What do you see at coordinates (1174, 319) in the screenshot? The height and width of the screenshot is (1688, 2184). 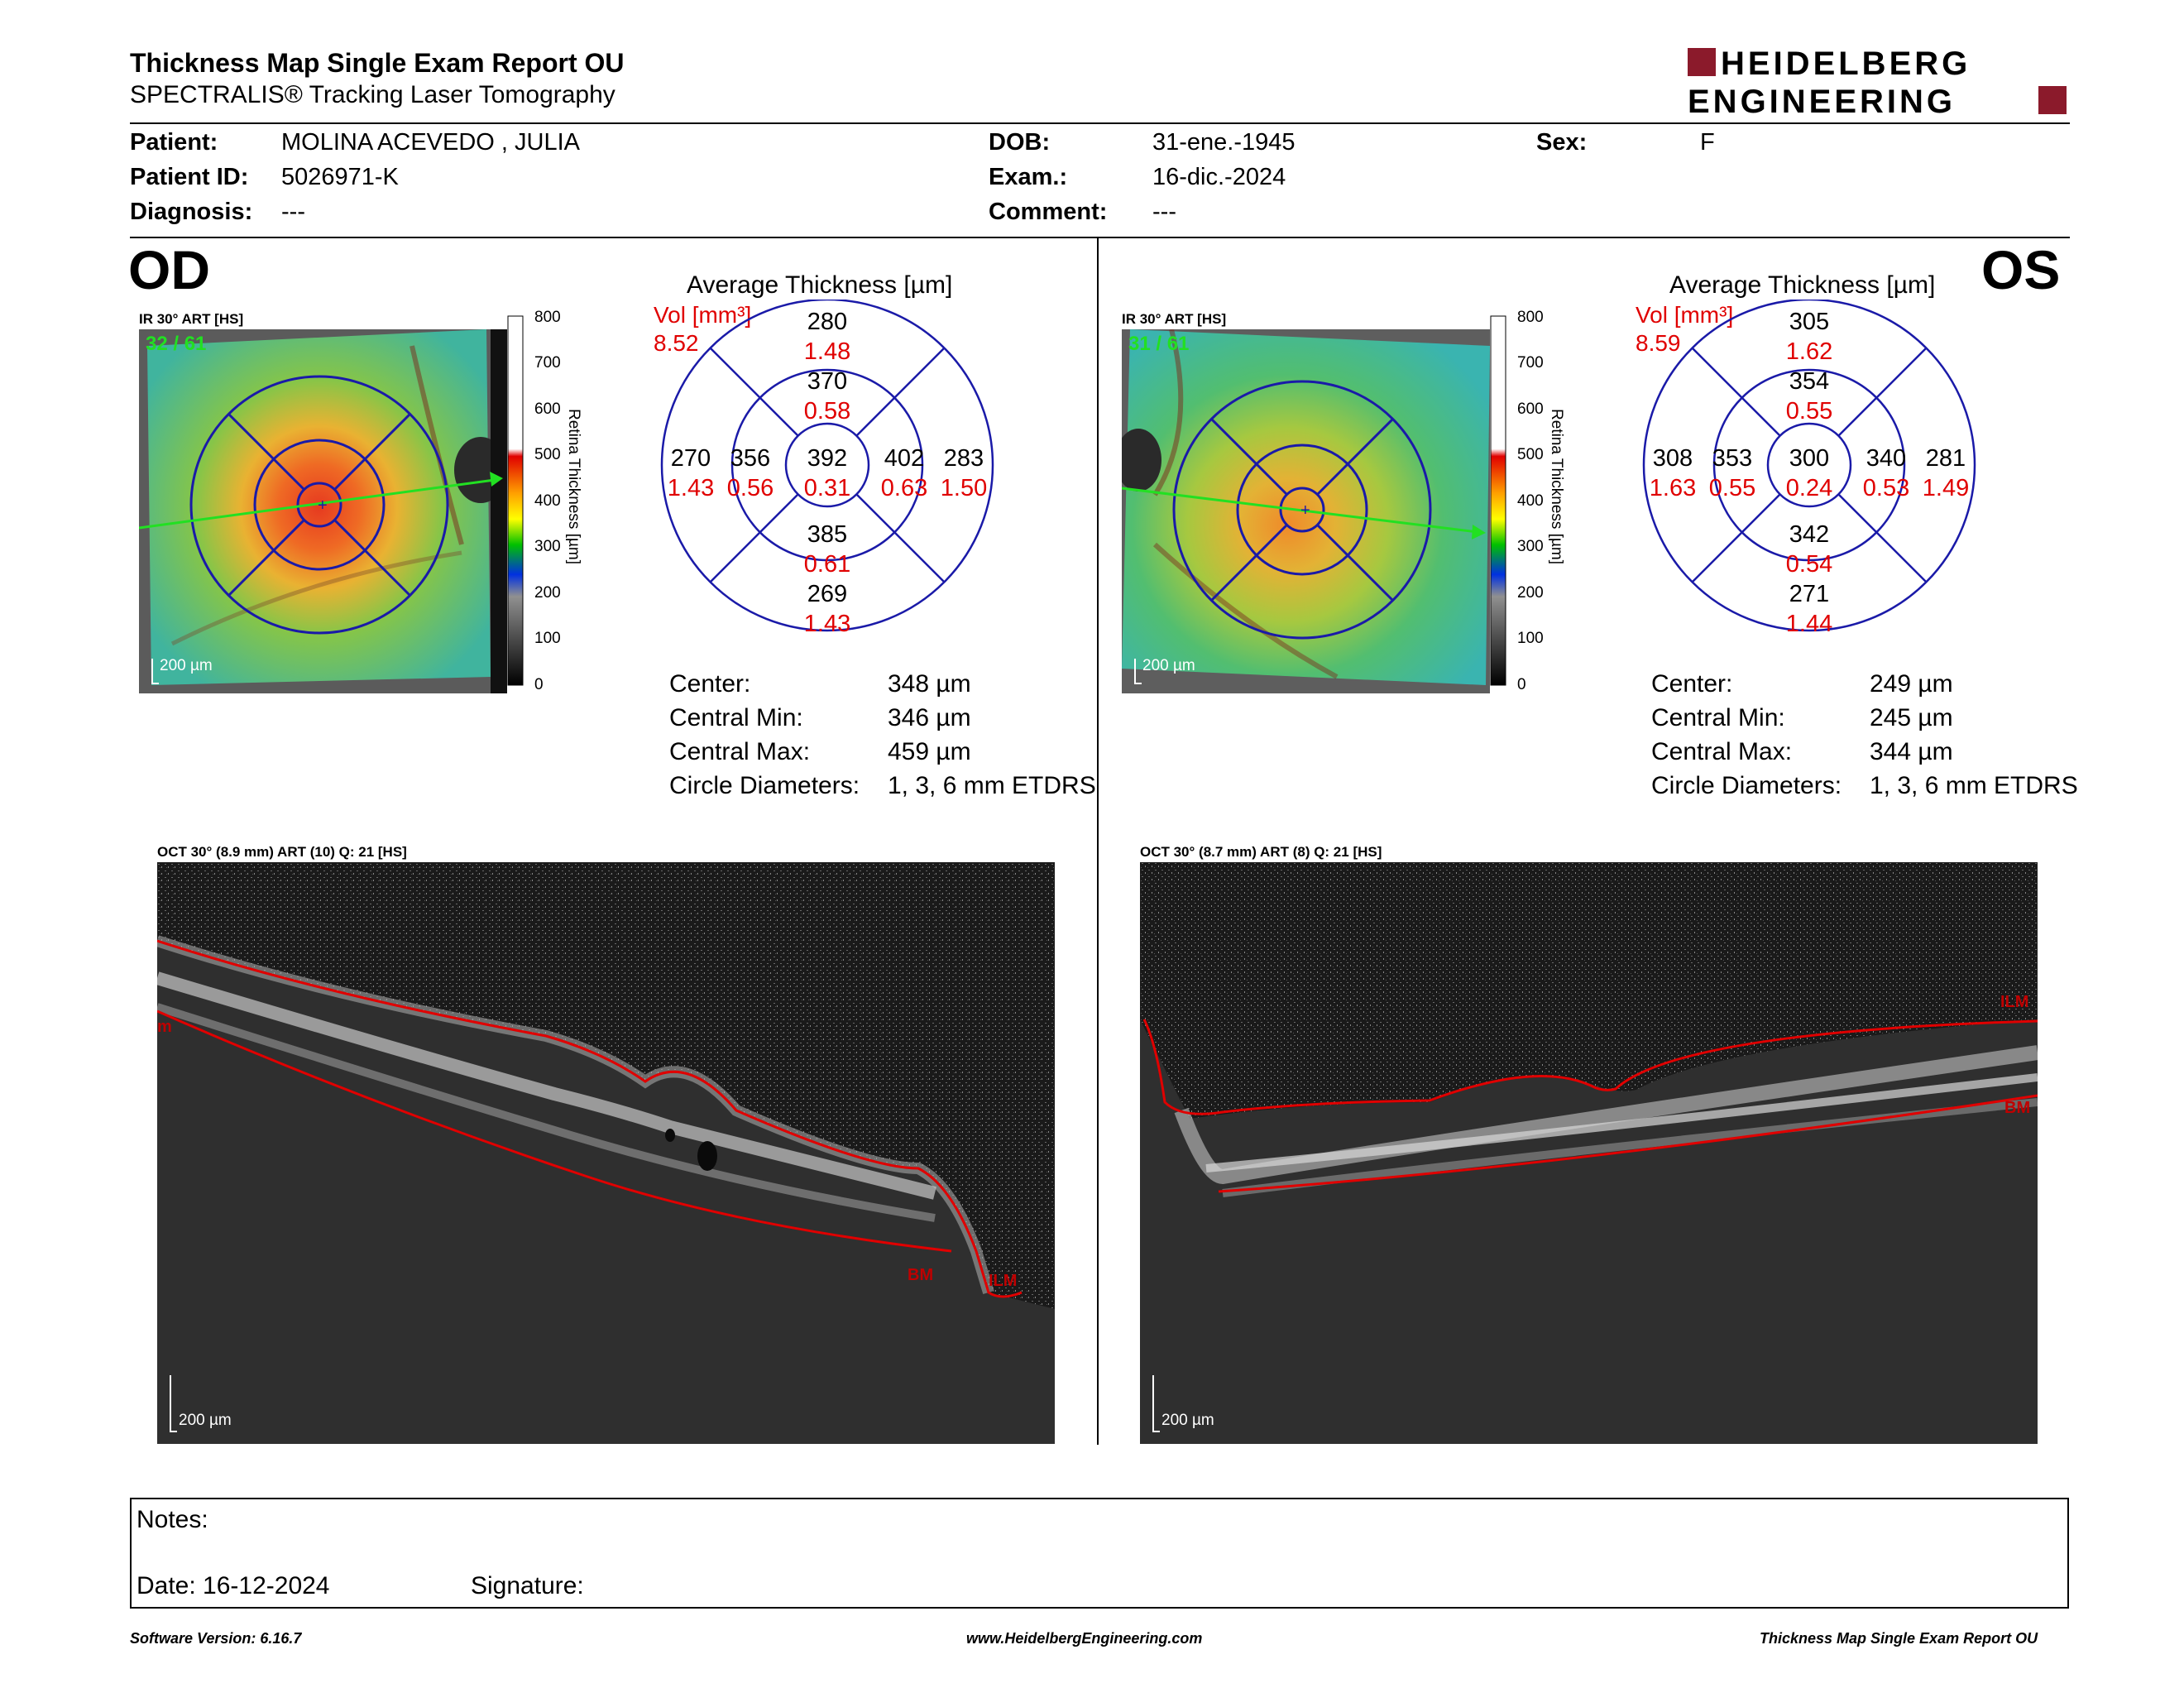 I see `os-ir-label: IR 30° ART [HS]` at bounding box center [1174, 319].